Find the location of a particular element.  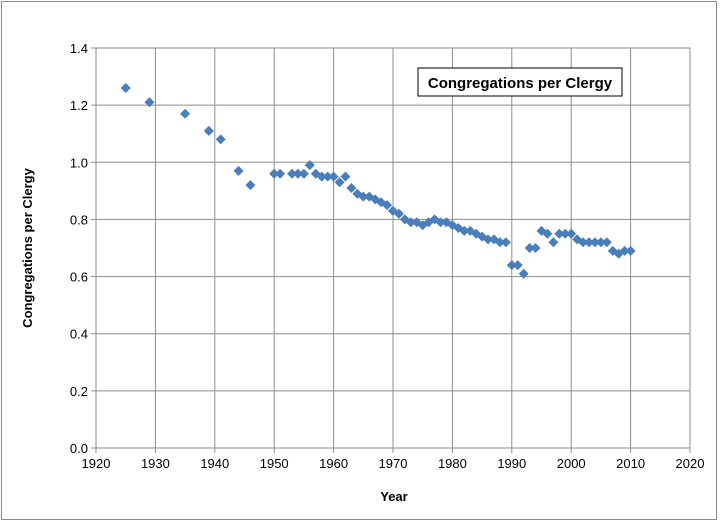

x-axis-title: Year is located at coordinates (393, 496).